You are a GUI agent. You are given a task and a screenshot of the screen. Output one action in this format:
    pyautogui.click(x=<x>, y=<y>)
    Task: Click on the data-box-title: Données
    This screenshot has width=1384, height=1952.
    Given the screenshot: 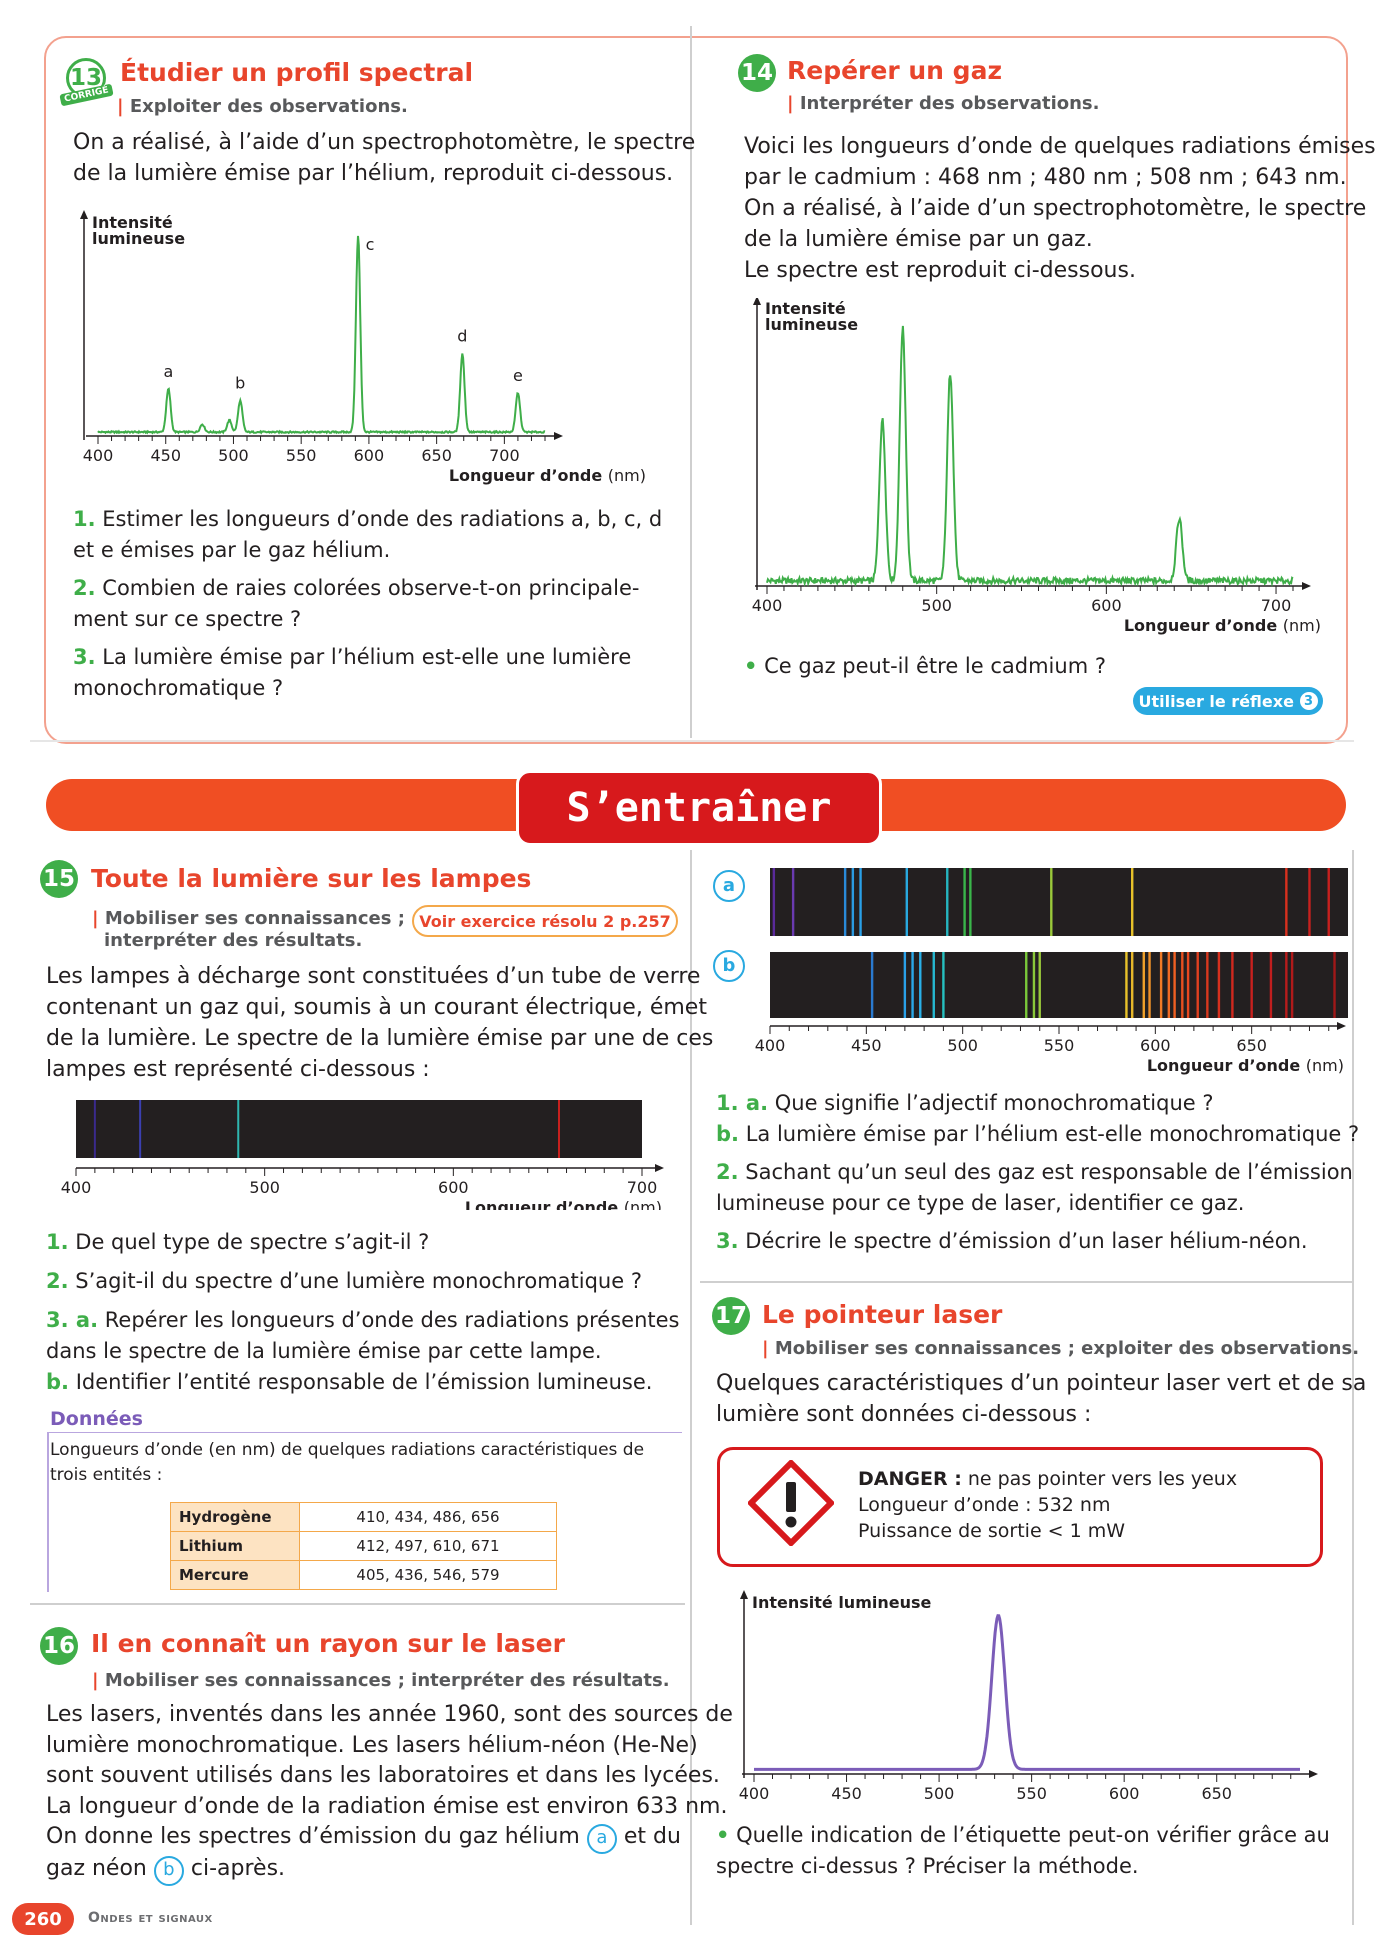 What is the action you would take?
    pyautogui.click(x=96, y=1419)
    